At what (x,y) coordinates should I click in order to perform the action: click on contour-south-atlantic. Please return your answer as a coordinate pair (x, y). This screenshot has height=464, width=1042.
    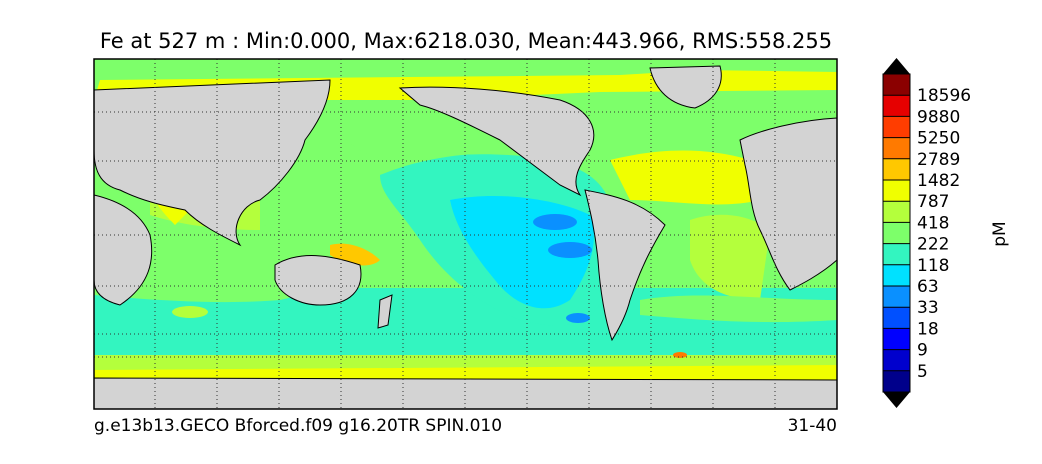
    Looking at the image, I should click on (730, 257).